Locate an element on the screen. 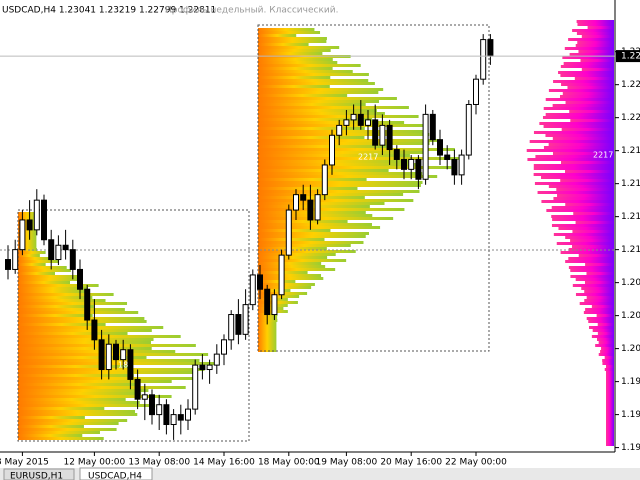 The width and height of the screenshot is (640, 480). tab-active is located at coordinates (116, 473).